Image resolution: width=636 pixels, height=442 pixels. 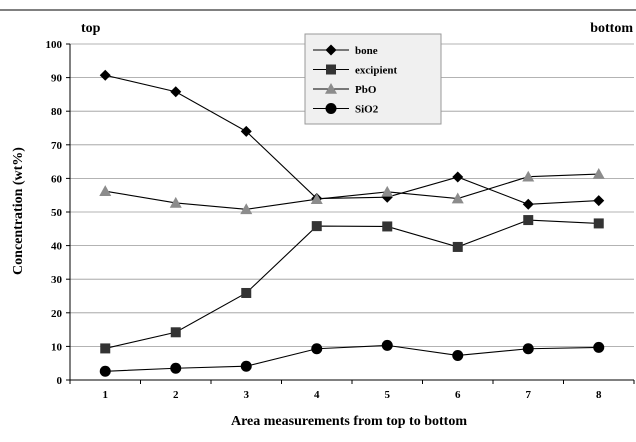 What do you see at coordinates (57, 79) in the screenshot?
I see `y-tick-label: 90` at bounding box center [57, 79].